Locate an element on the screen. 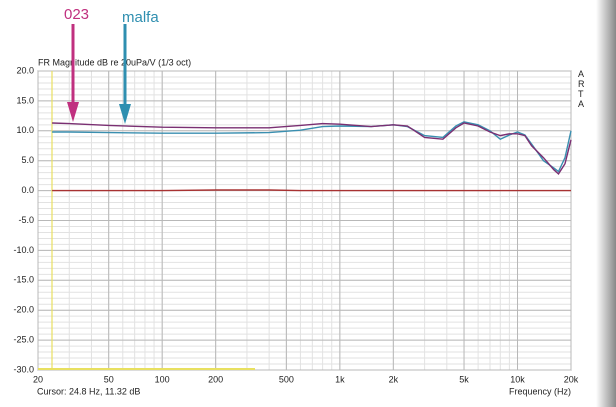 This screenshot has height=407, width=616. x-tick-label: 200 is located at coordinates (215, 379).